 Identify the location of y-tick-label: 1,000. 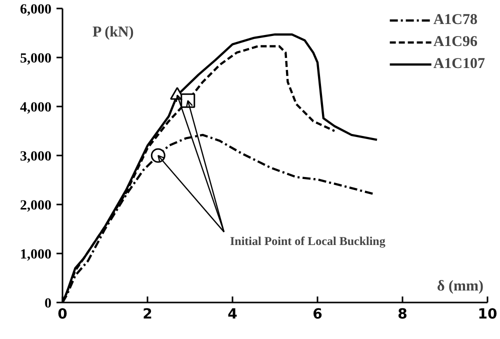
(36, 255).